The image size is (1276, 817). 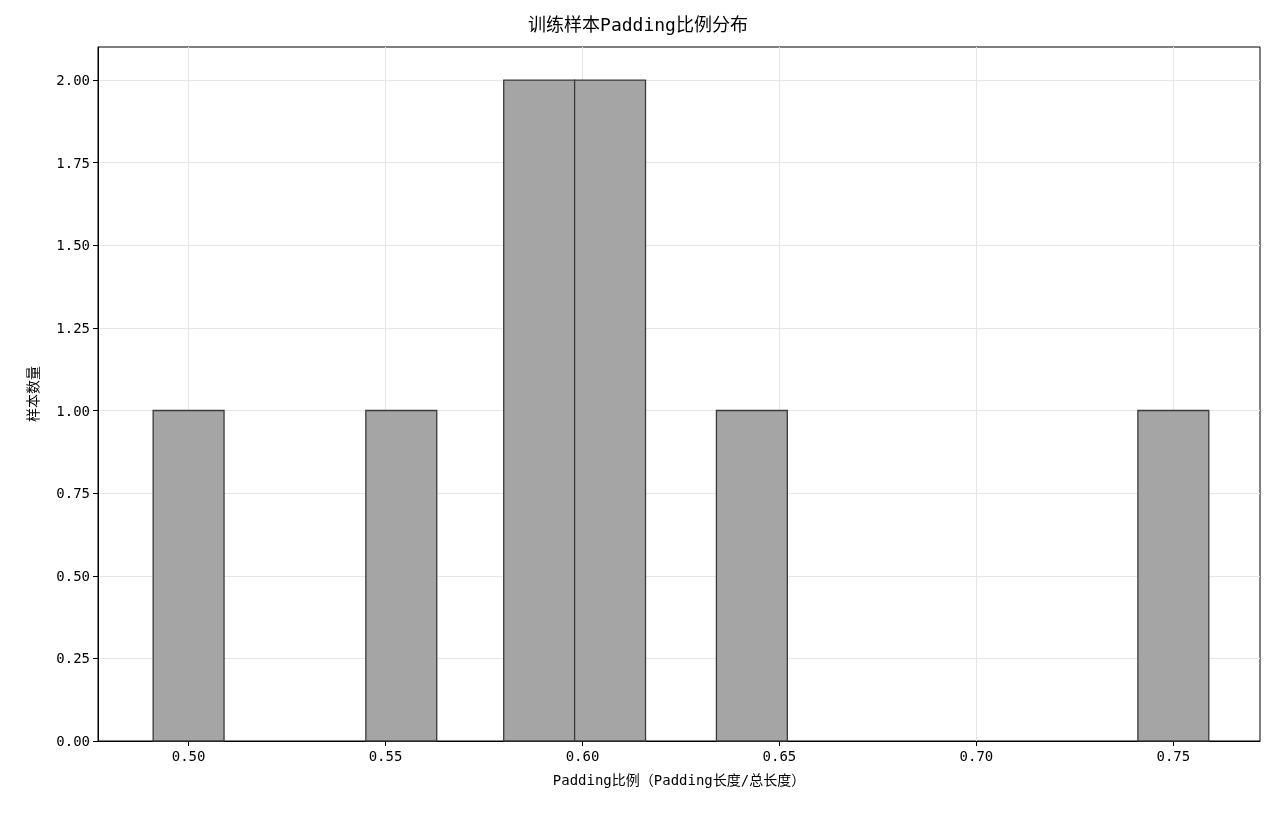 I want to click on y-tick-label: 0.25, so click(x=73, y=658).